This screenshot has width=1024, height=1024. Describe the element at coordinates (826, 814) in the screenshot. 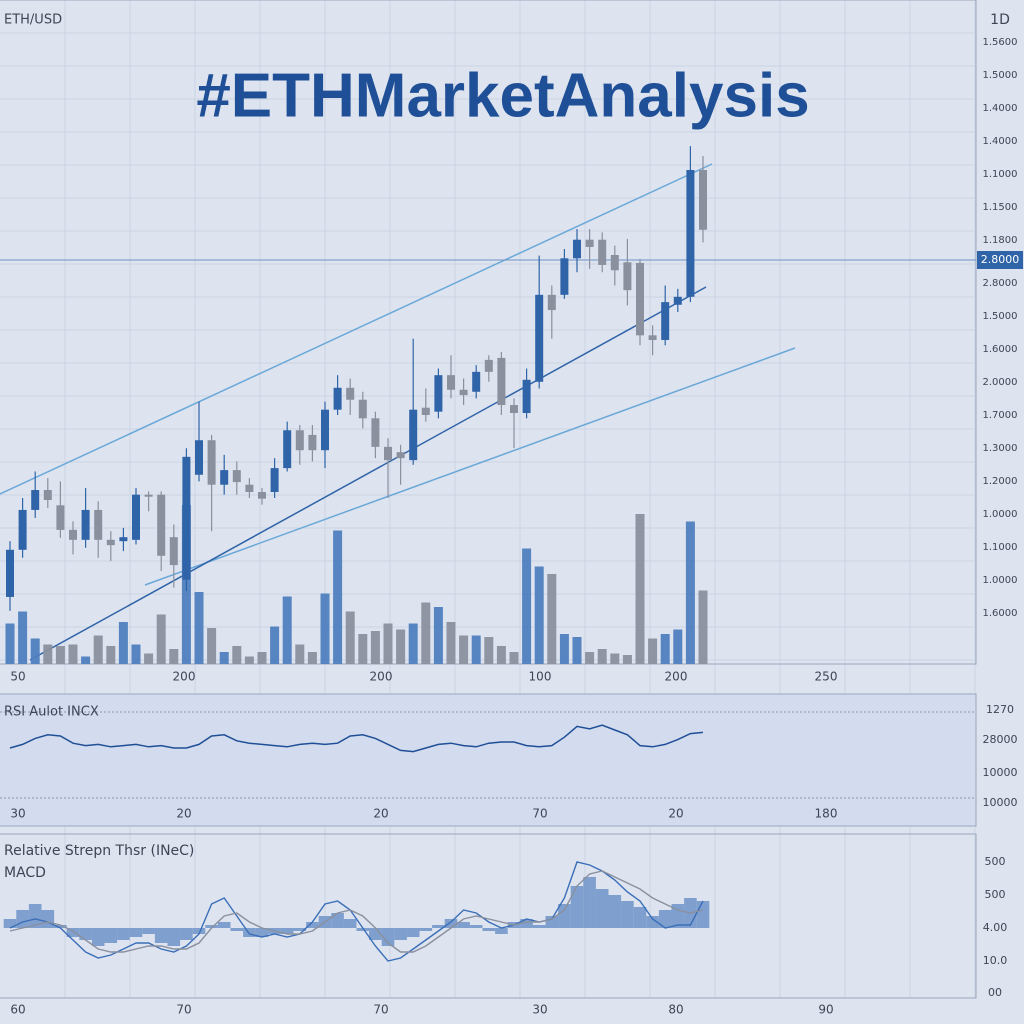

I see `x-label: 180` at that location.